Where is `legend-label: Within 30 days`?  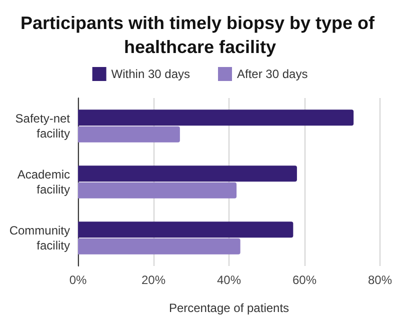
legend-label: Within 30 days is located at coordinates (150, 74).